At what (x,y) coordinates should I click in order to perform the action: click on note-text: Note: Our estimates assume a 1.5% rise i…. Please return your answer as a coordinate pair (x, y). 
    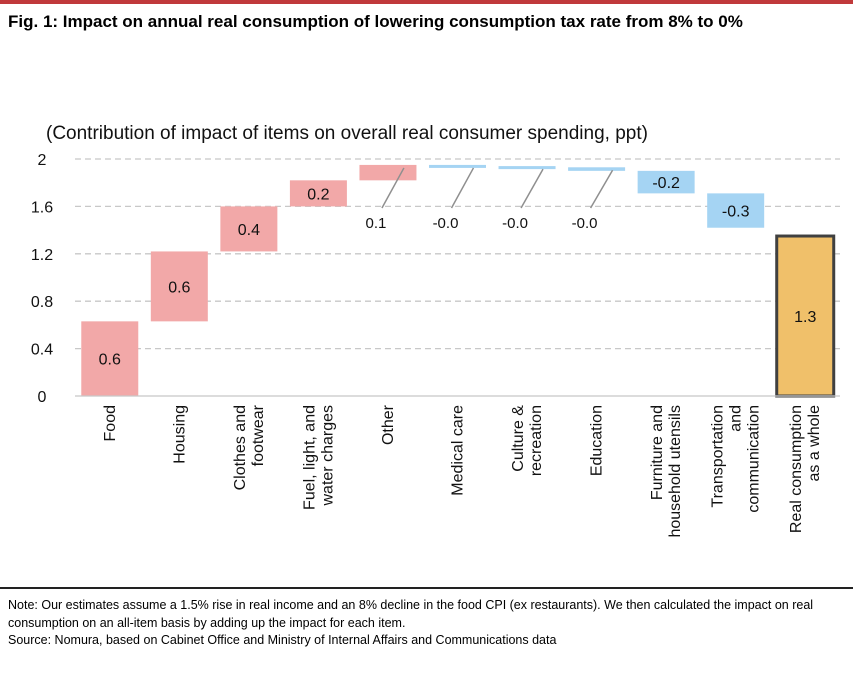
    Looking at the image, I should click on (411, 614).